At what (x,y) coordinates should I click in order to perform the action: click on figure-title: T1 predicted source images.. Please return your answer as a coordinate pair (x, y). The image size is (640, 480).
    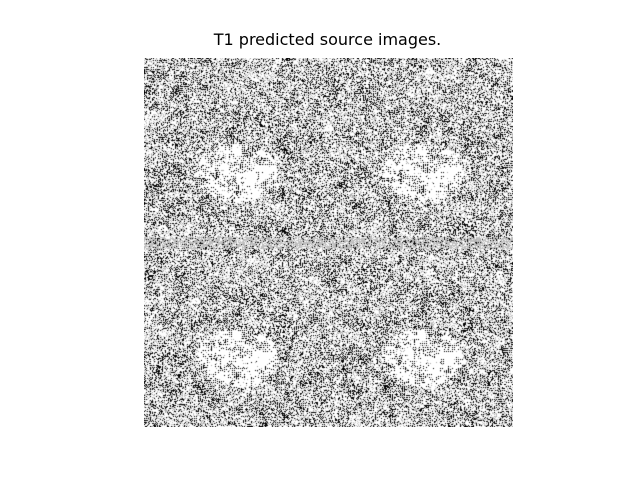
    Looking at the image, I should click on (327, 39).